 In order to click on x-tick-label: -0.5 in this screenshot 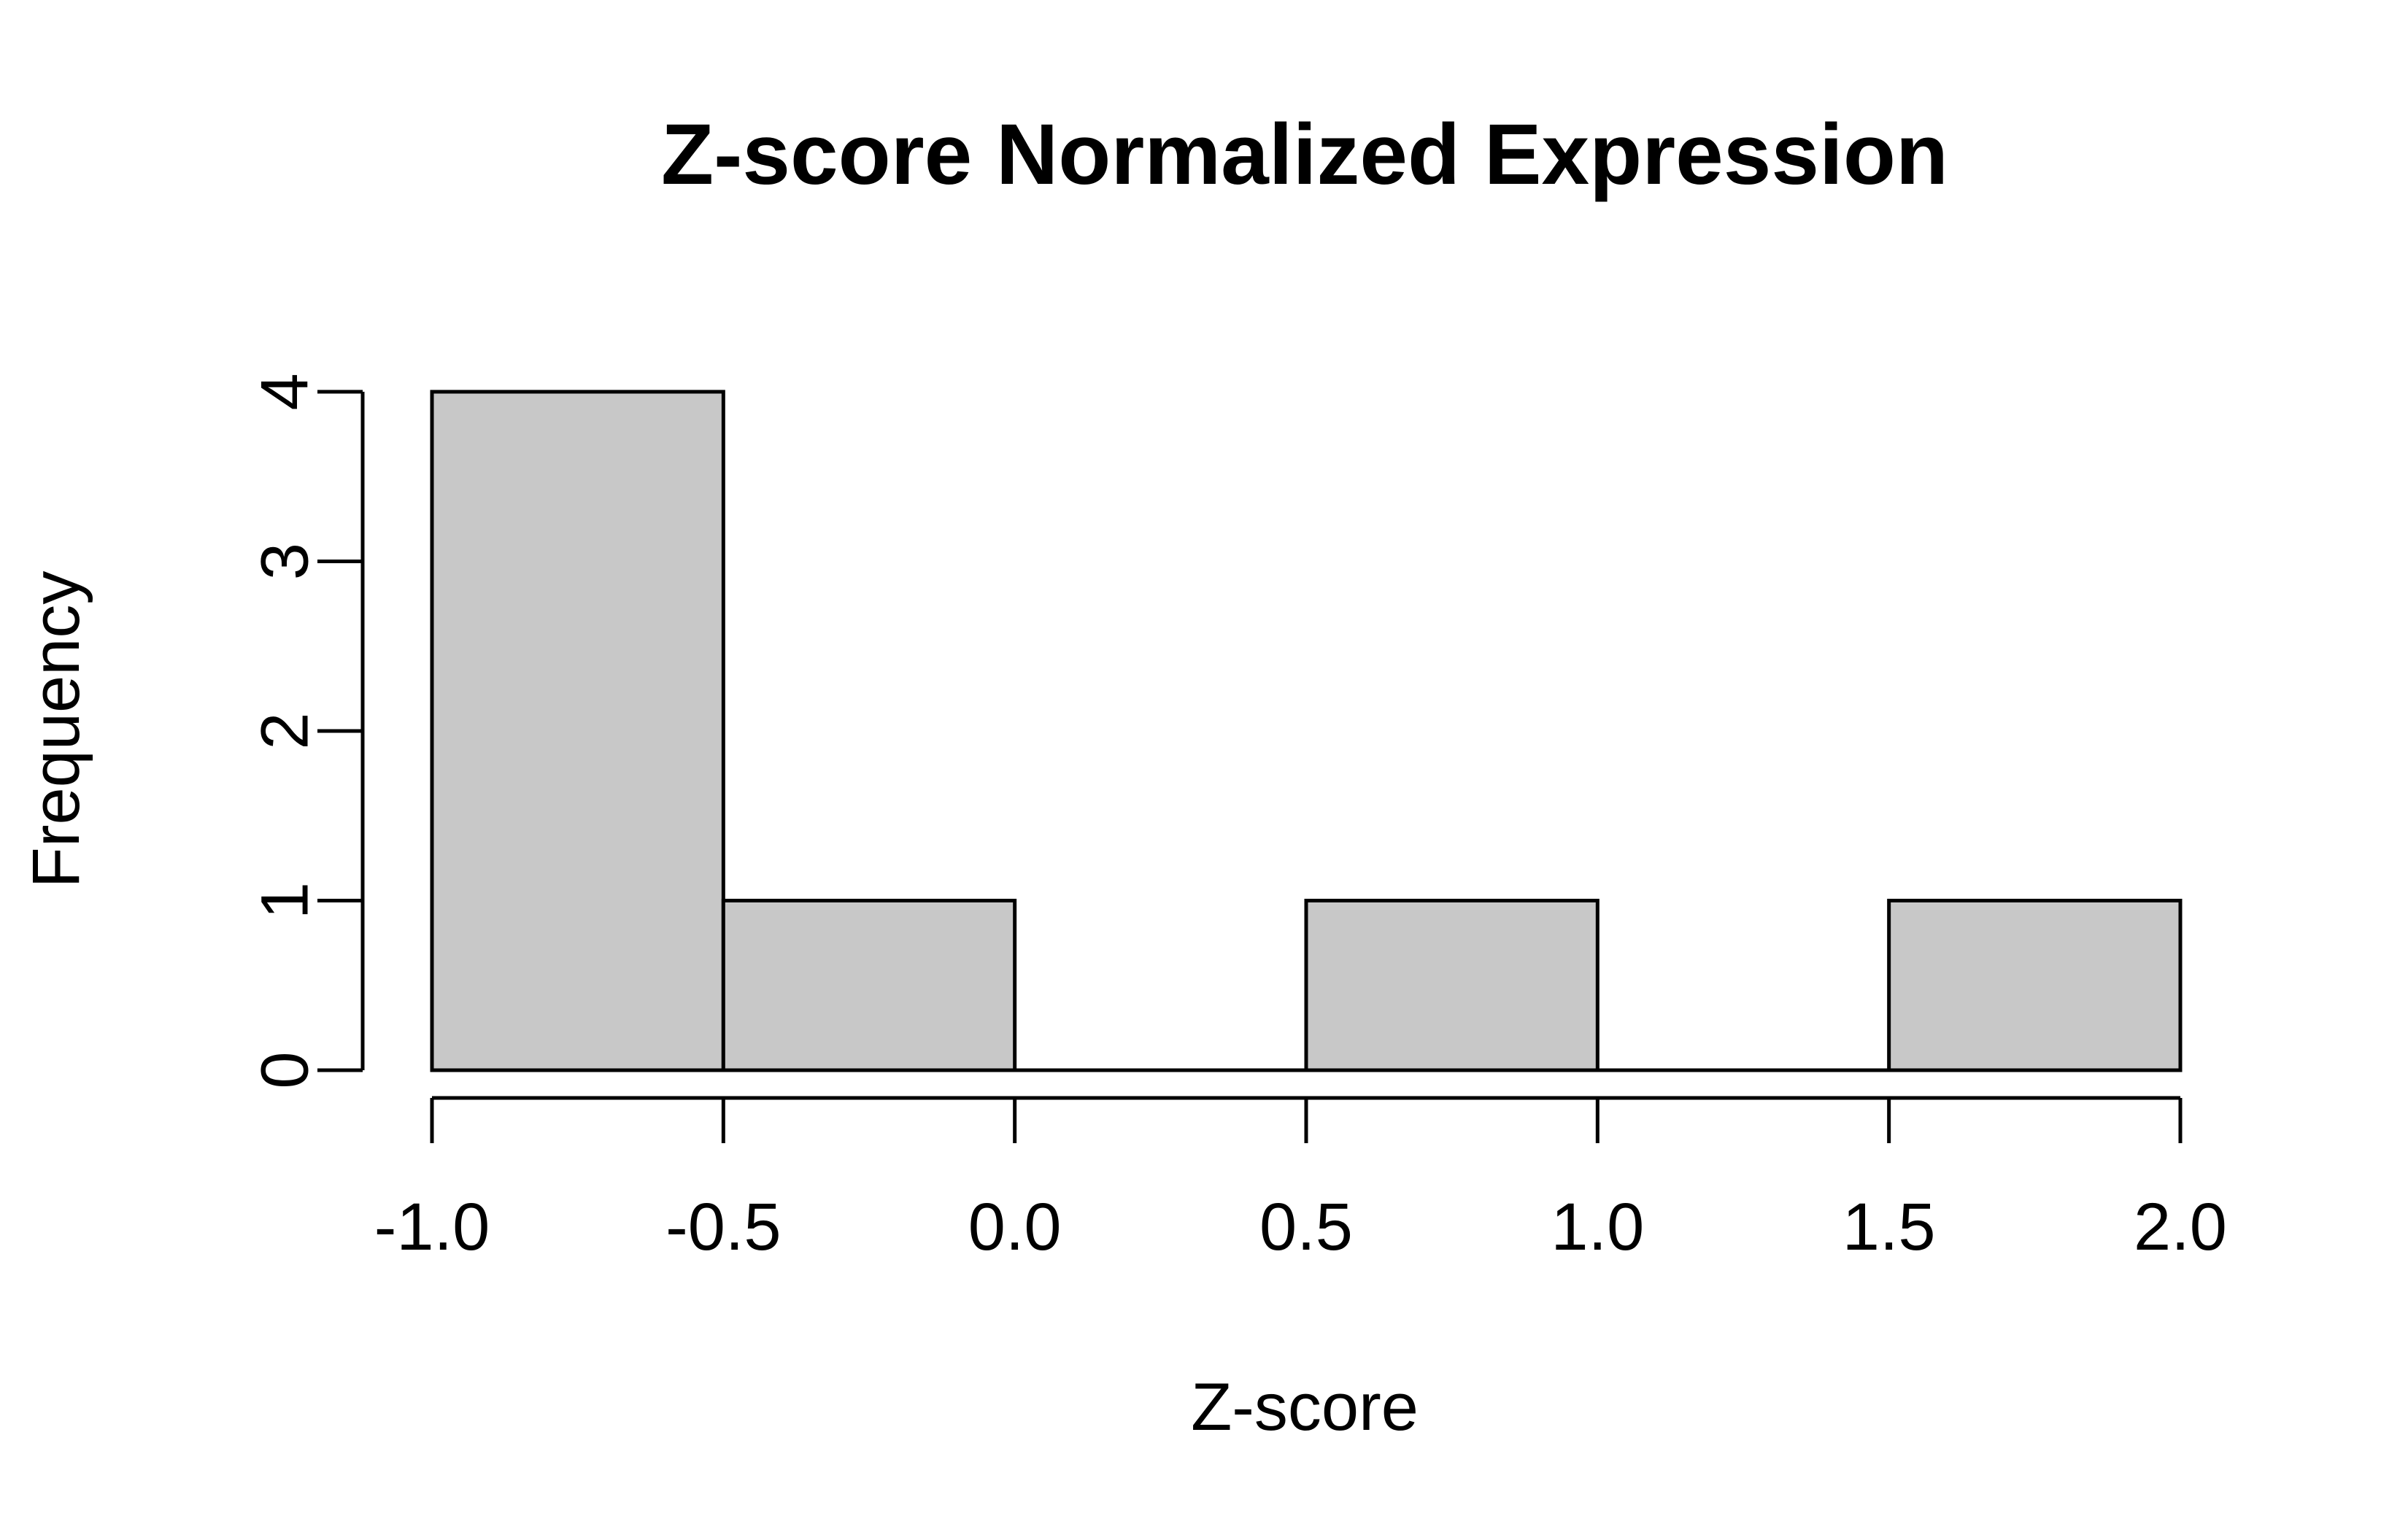, I will do `click(723, 1227)`.